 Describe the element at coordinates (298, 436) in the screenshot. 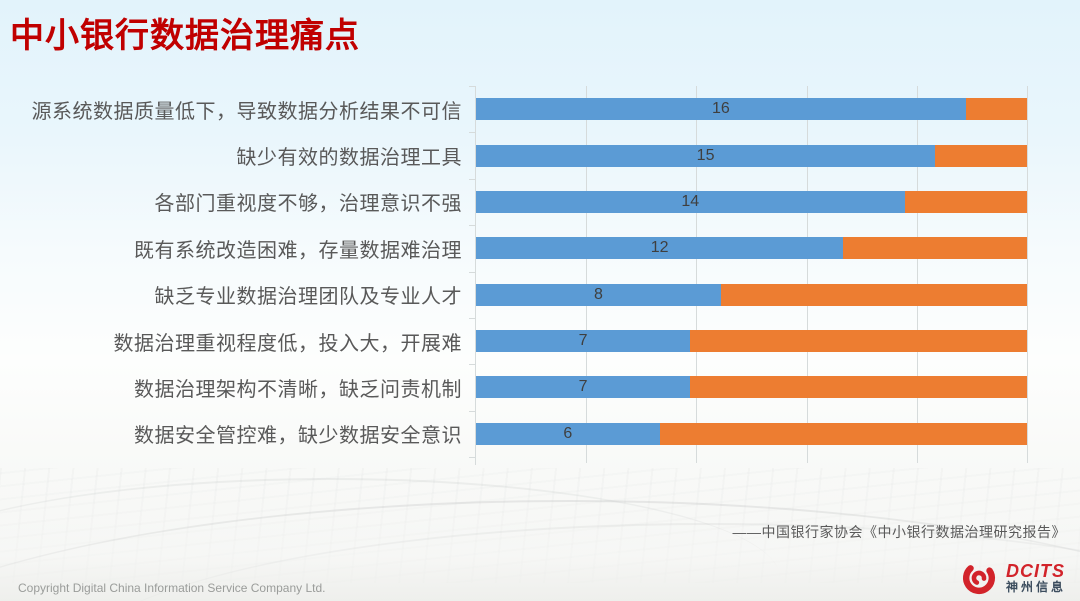

I see `category-label: 数据安全管控难，缺少数据安全意识` at that location.